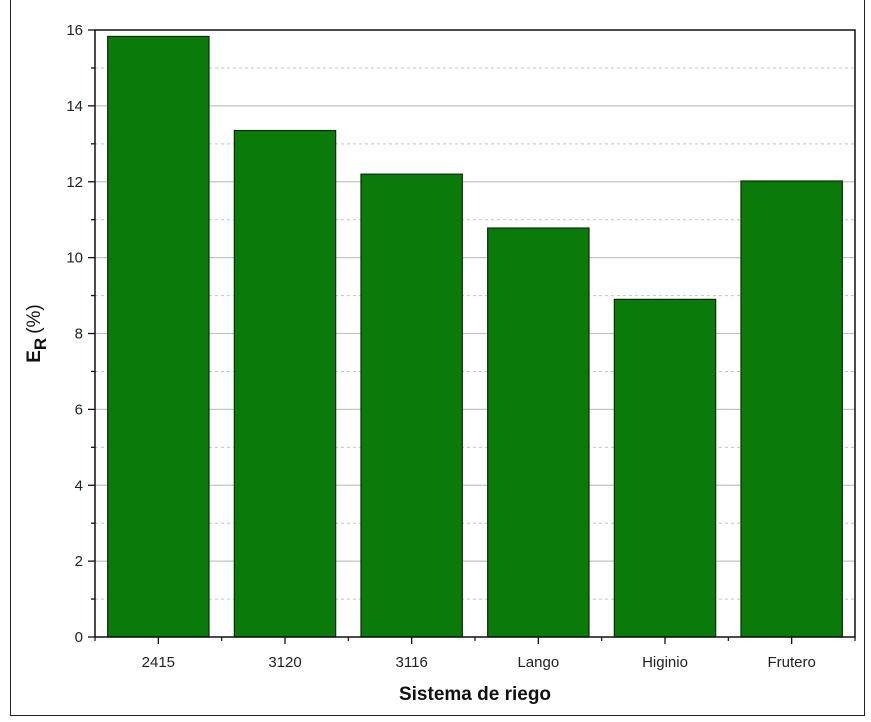  Describe the element at coordinates (284, 662) in the screenshot. I see `x-tick-label: 3120` at that location.